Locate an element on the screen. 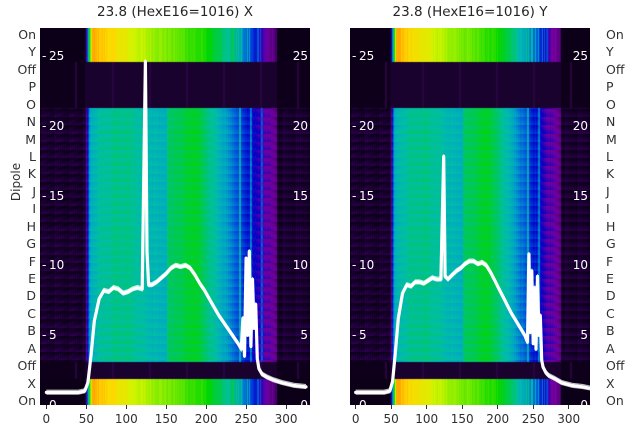 This screenshot has width=640, height=440. y-tick-x-left-10: -10 is located at coordinates (53, 265).